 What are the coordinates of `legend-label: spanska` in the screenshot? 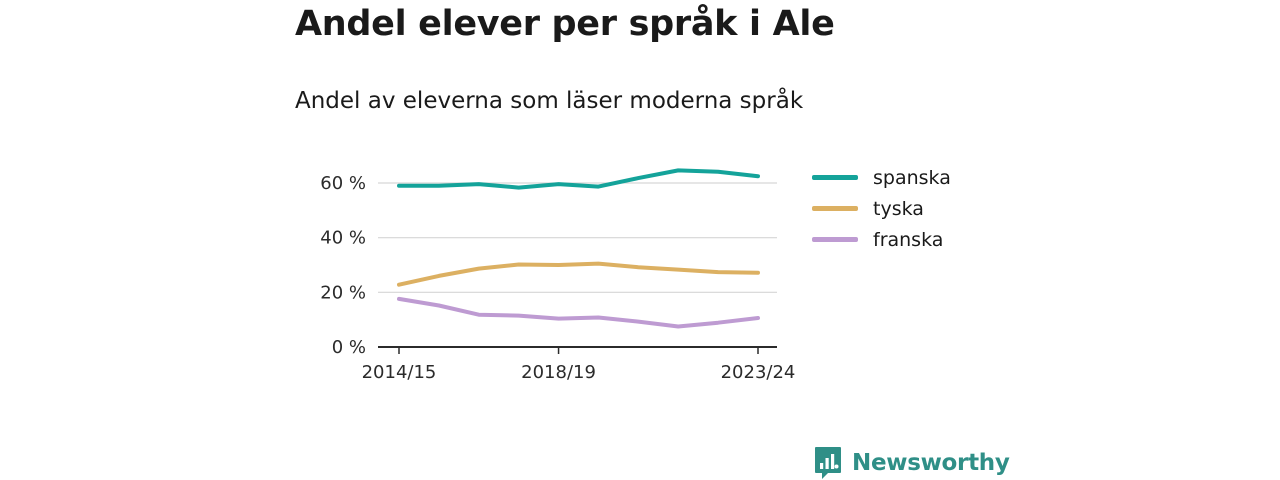 It's located at (912, 177).